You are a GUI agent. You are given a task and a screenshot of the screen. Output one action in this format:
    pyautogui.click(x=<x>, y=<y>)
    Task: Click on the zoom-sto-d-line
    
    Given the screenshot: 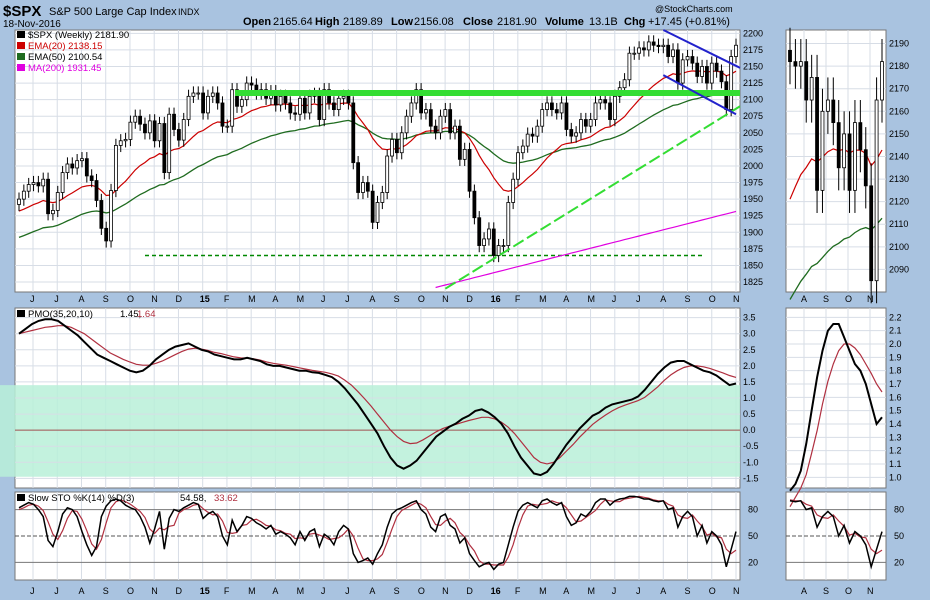 What is the action you would take?
    pyautogui.click(x=836, y=527)
    